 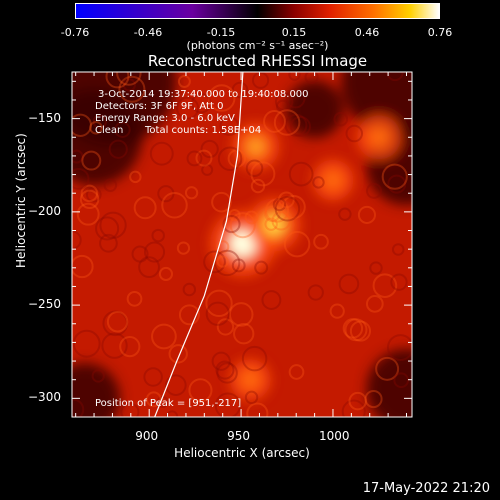 I want to click on colorbar-tick-label: 0.46, so click(x=367, y=32).